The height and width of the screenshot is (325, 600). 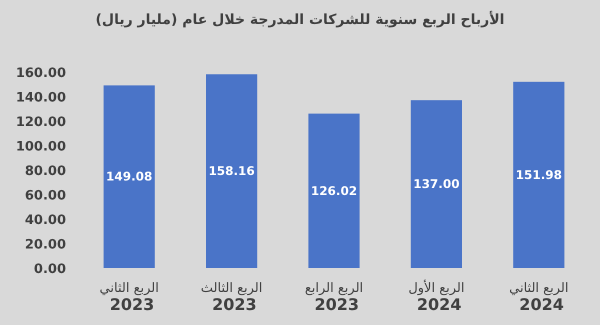 What do you see at coordinates (45, 196) in the screenshot?
I see `y-tick-label: 60.00` at bounding box center [45, 196].